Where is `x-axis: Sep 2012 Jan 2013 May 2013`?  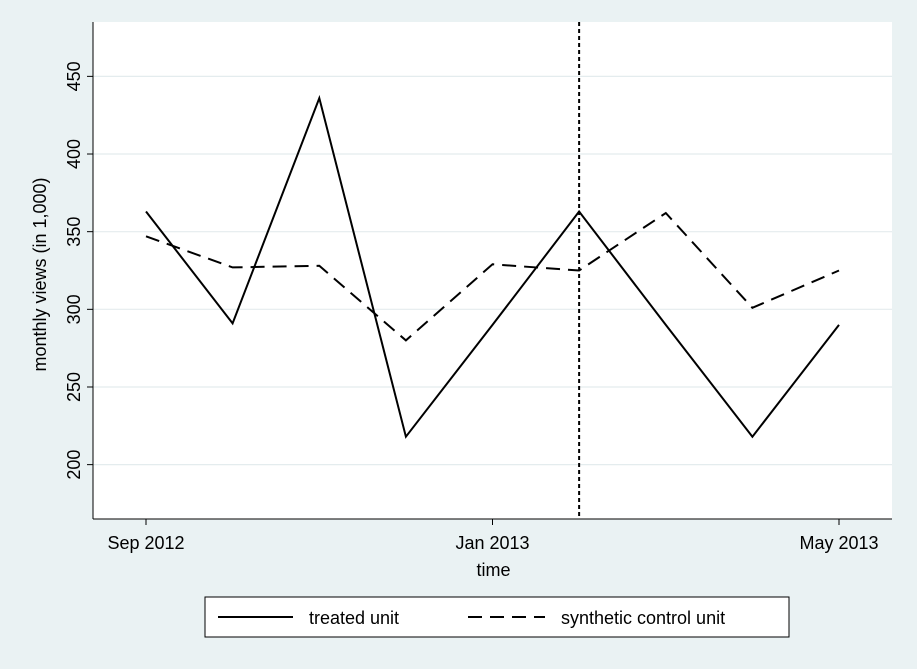
x-axis: Sep 2012 Jan 2013 May 2013 is located at coordinates (492, 535).